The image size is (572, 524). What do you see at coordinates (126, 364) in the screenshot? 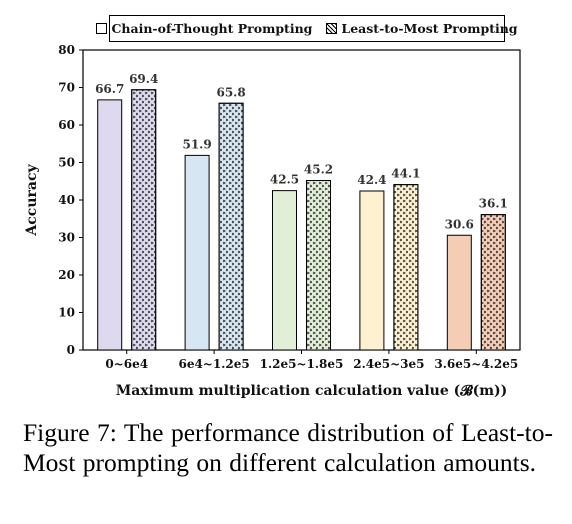
I see `x-tick-label: 0~6e4` at bounding box center [126, 364].